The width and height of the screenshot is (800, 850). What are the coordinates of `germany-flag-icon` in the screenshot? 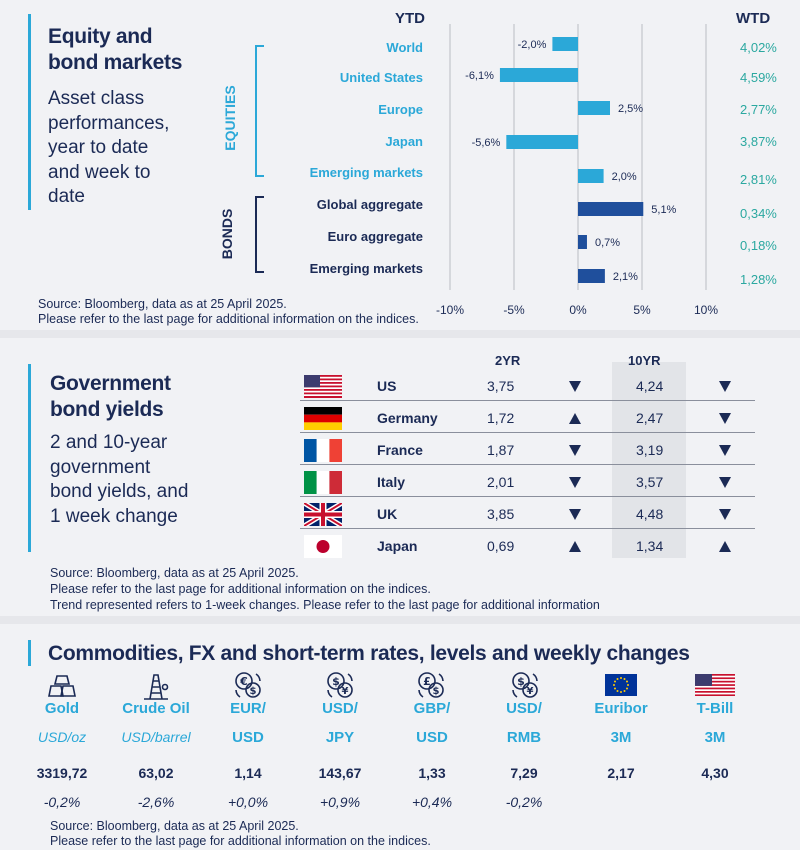 It's located at (323, 418).